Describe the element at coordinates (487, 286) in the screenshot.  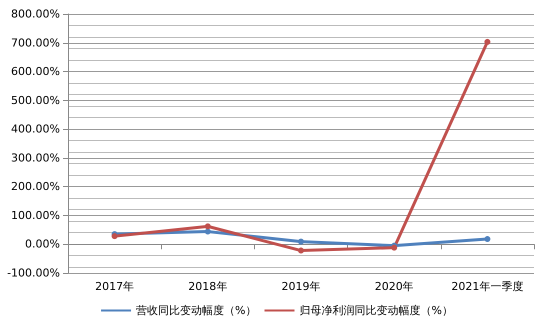
I see `x-tick-label: 2021年一季度` at that location.